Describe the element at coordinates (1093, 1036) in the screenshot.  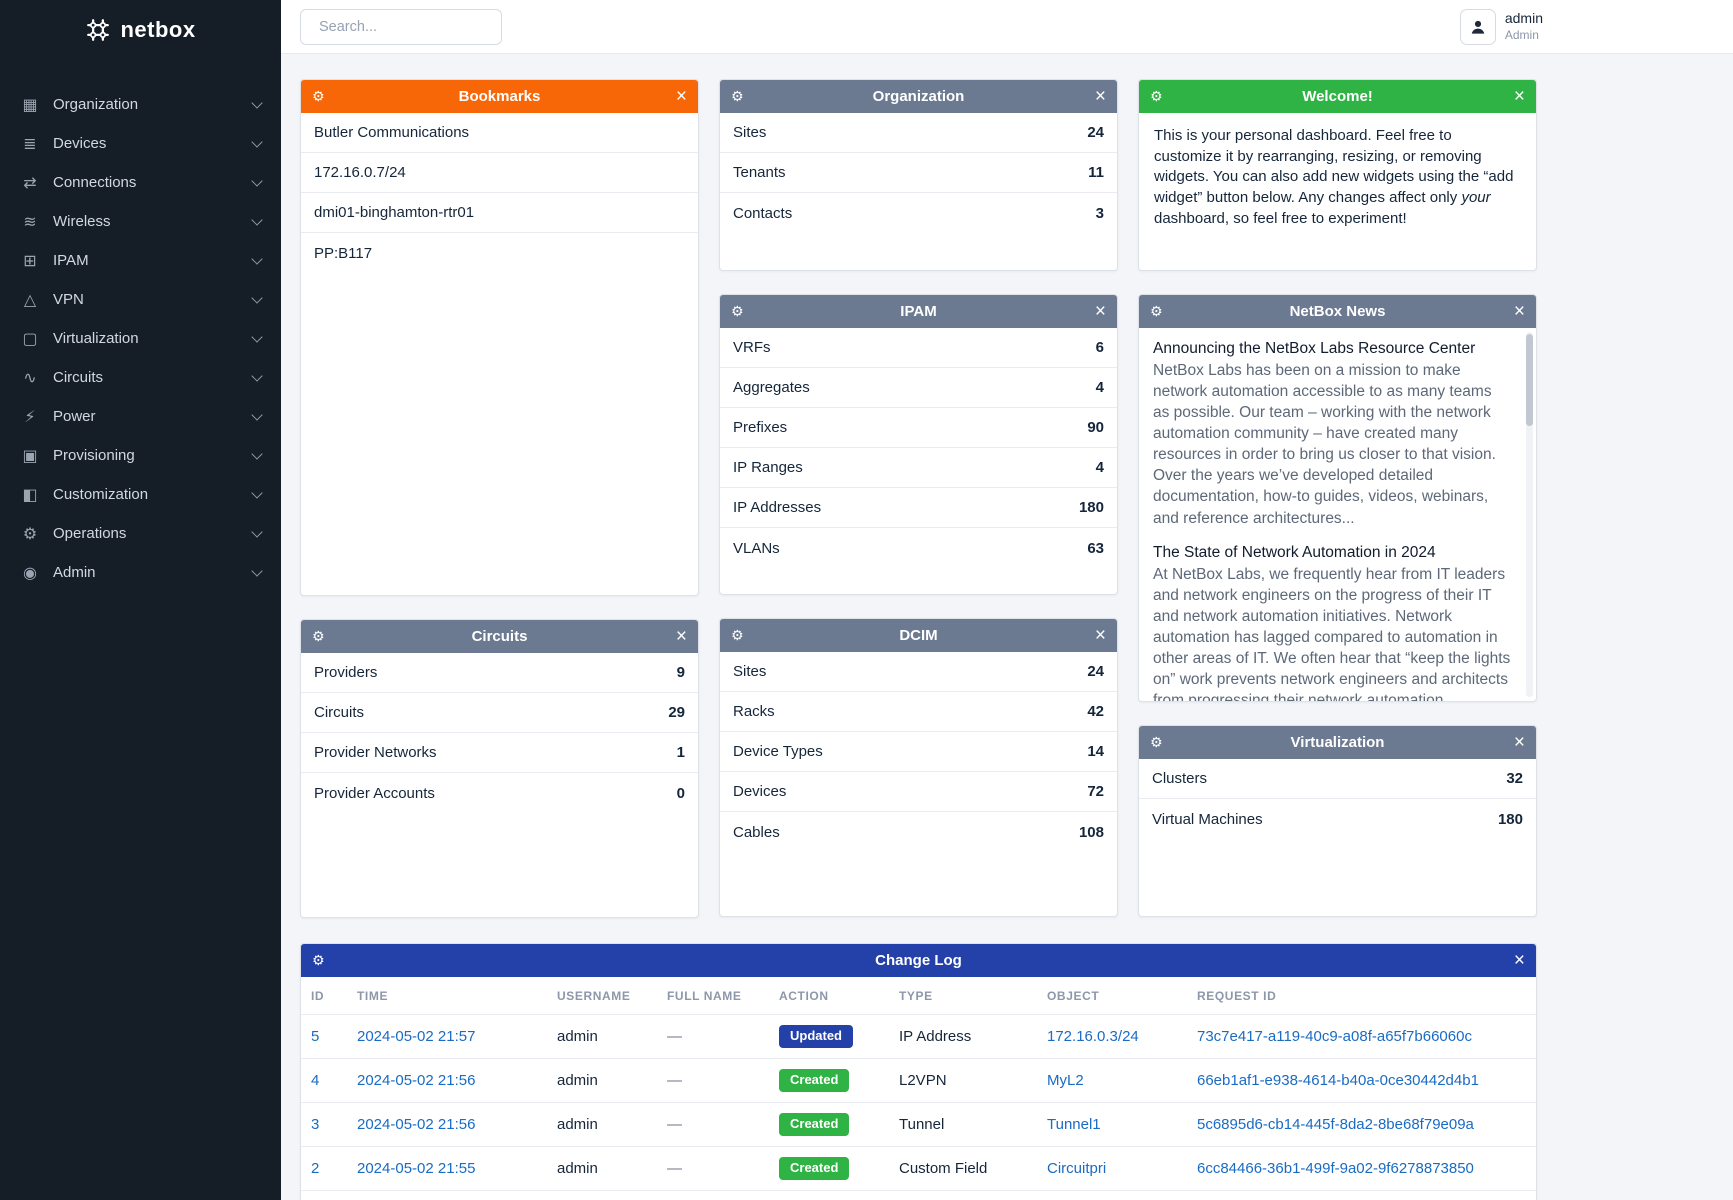
I see `changelog-object-link: 172.16.0.3/24` at that location.